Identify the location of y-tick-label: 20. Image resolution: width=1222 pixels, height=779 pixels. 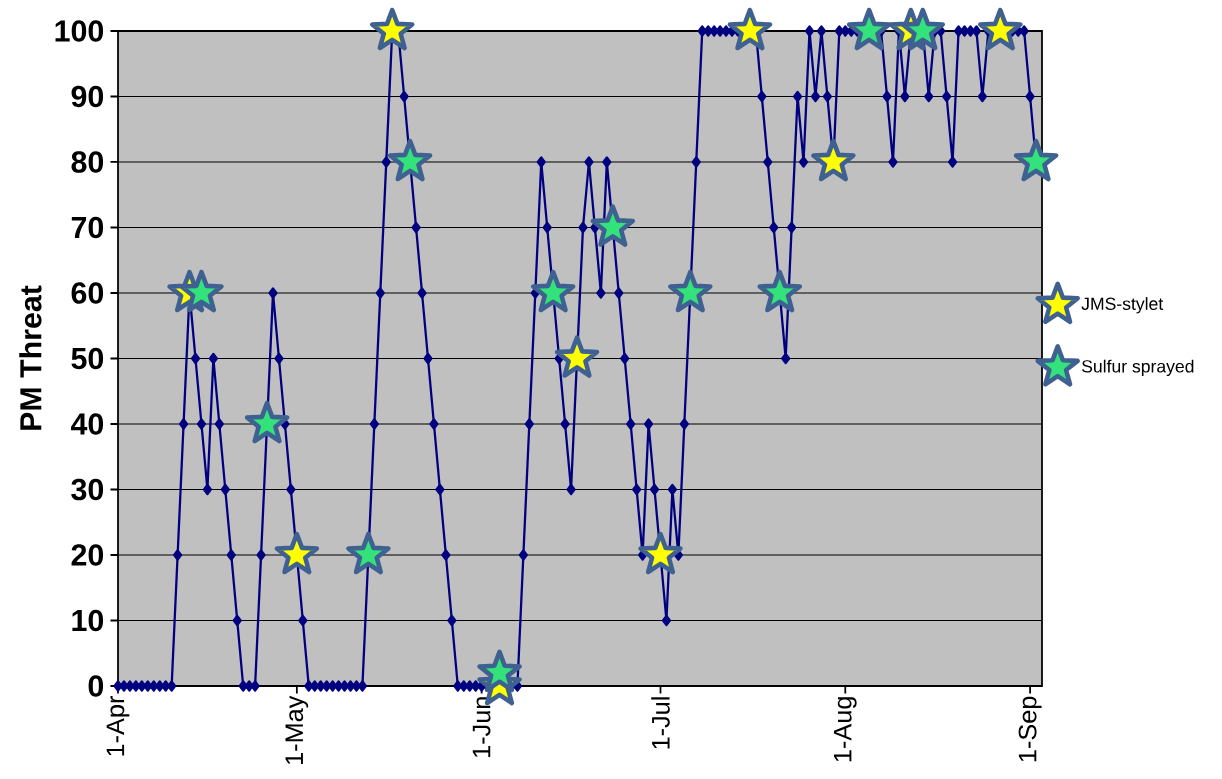
(87, 555).